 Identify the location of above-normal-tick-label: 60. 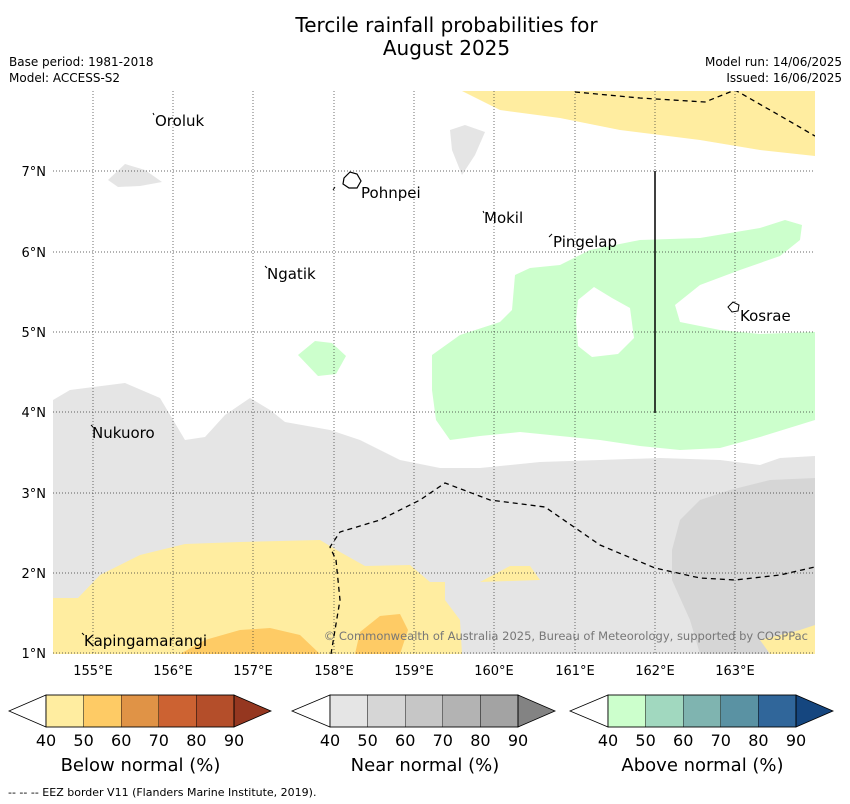
(683, 740).